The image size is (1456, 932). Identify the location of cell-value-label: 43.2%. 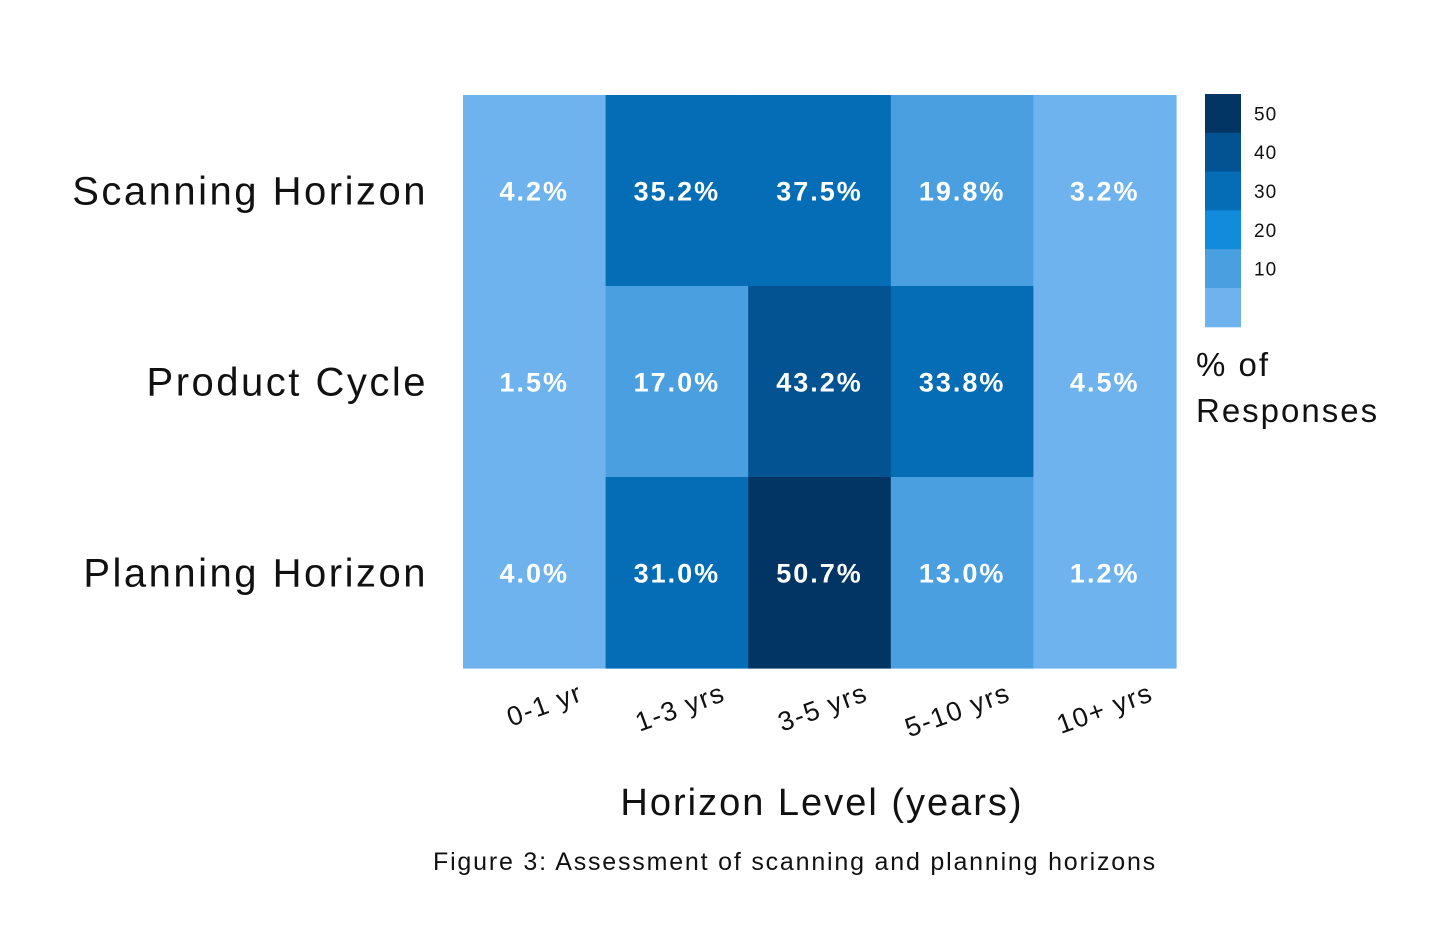
(819, 383).